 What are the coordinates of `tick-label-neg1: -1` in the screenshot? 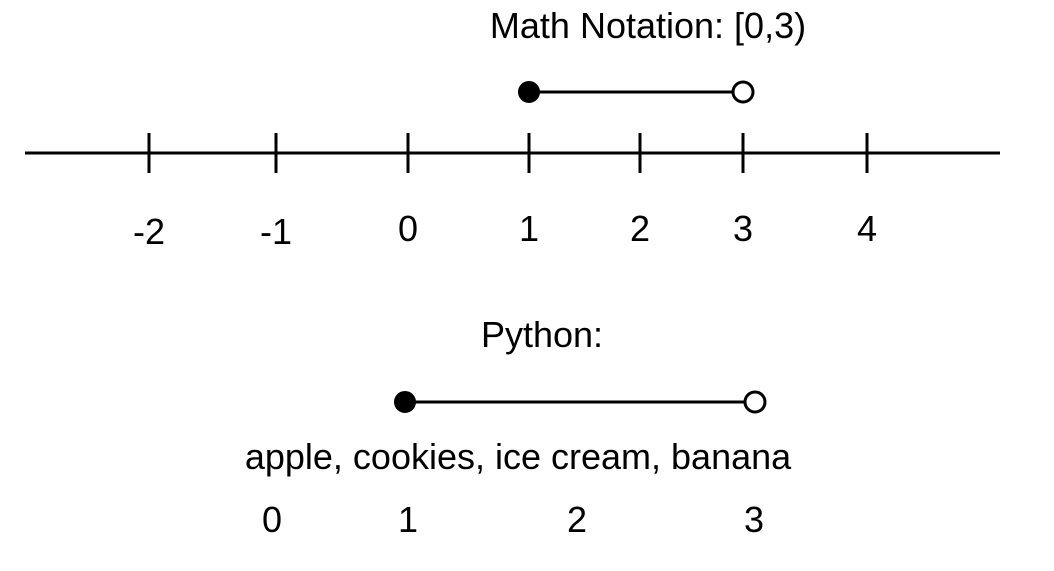 It's located at (276, 231).